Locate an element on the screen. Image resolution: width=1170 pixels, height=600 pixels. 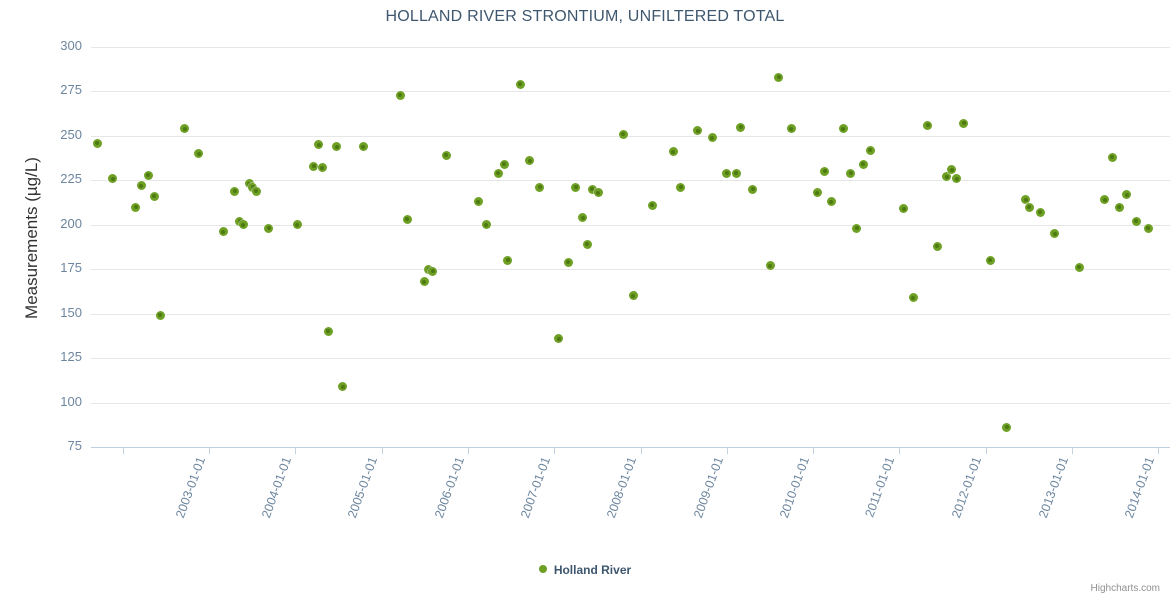
x-tick-label: 2005-01-01 is located at coordinates (363, 487).